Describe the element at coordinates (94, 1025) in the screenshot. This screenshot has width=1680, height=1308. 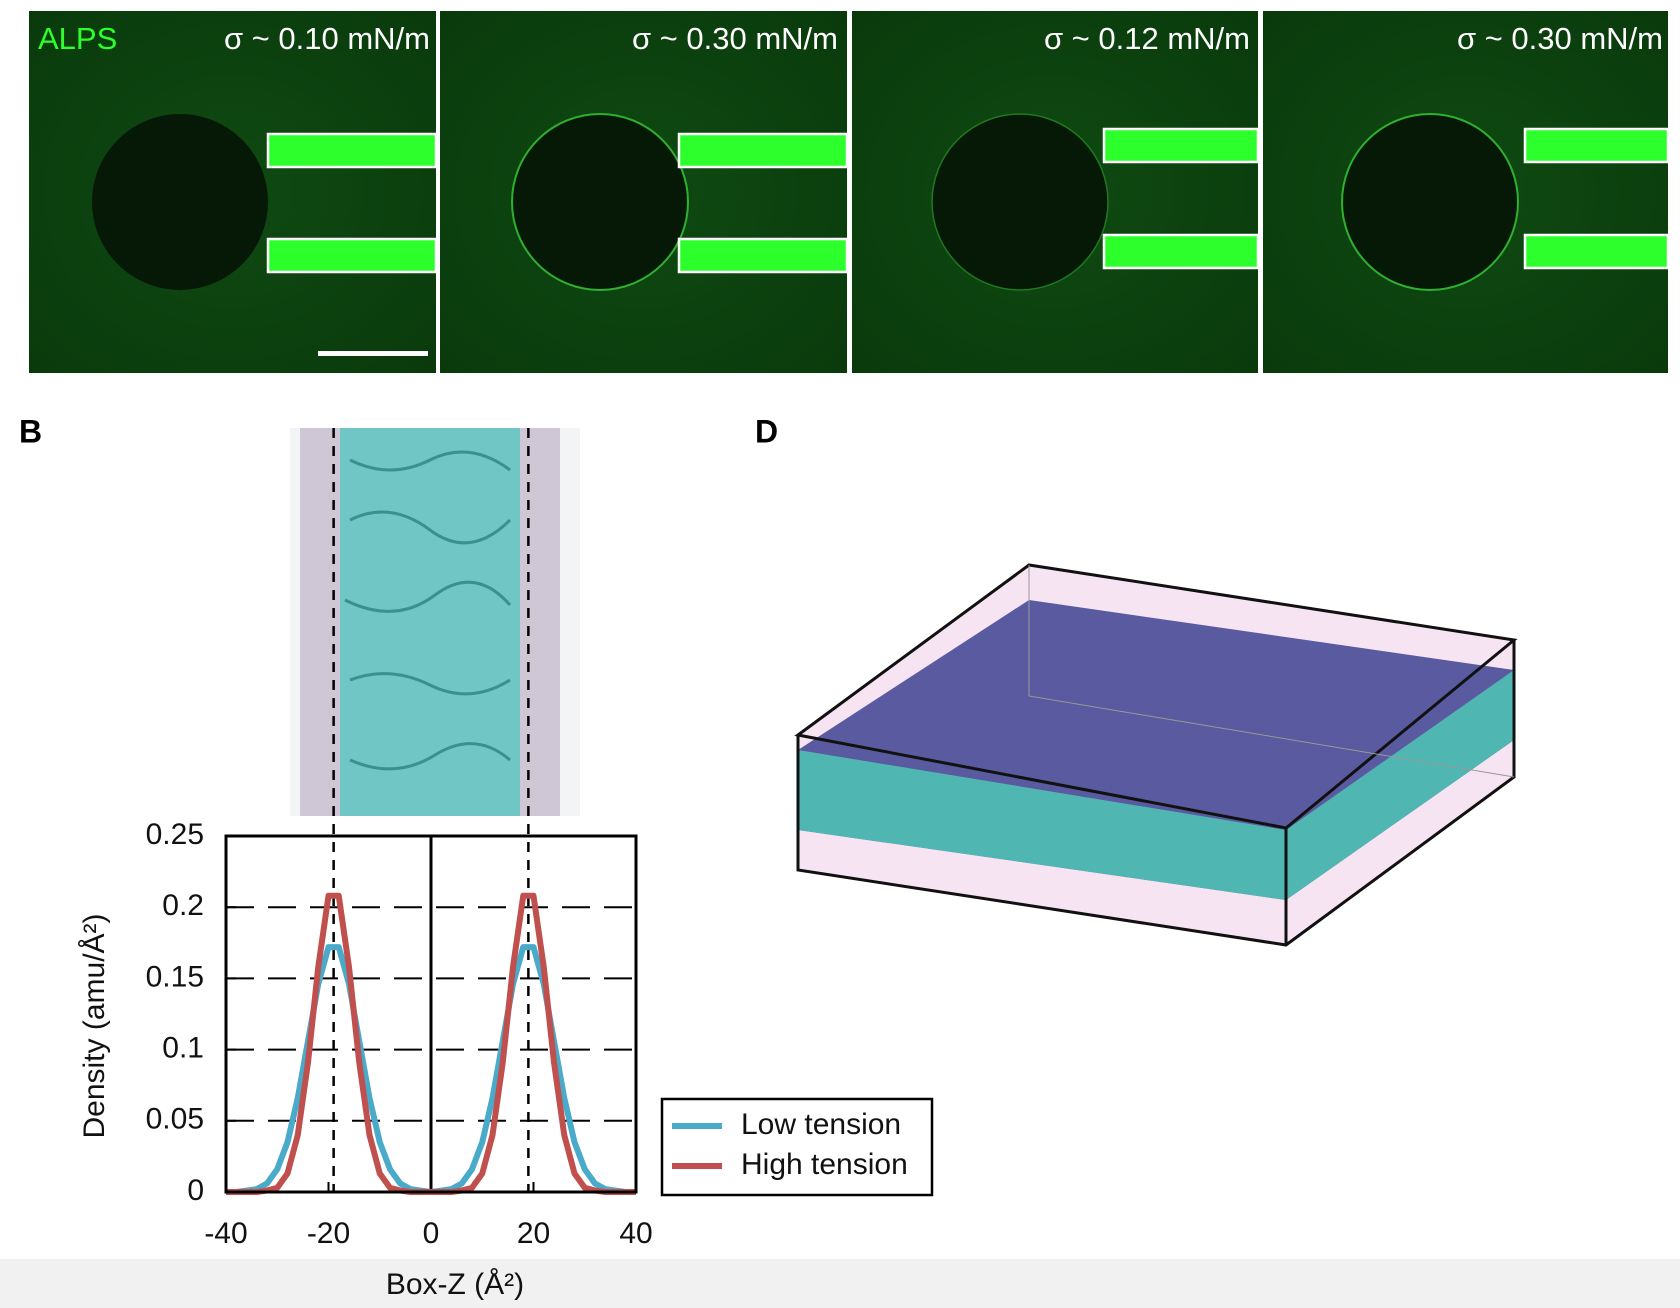
I see `y-axis-label: Density (amu/Å²)` at that location.